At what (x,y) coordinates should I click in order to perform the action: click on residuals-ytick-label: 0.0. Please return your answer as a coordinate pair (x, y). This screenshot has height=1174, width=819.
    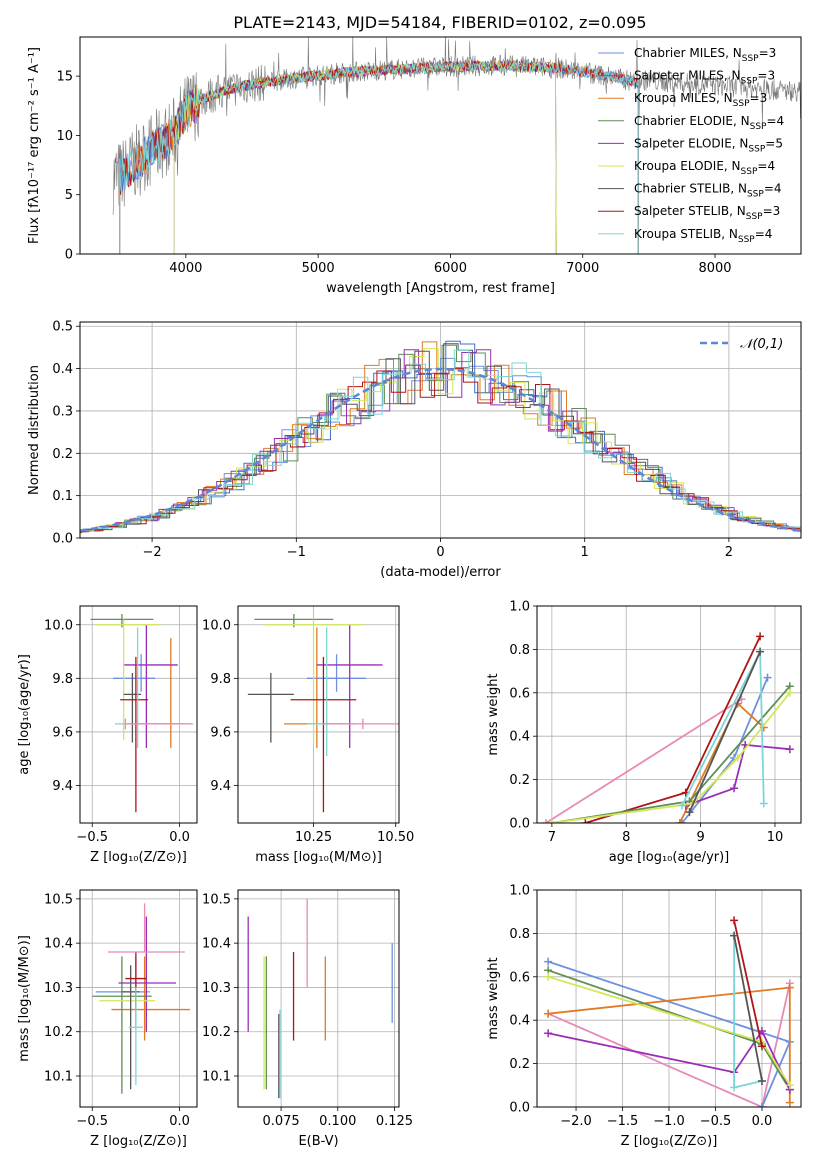
    Looking at the image, I should click on (62, 539).